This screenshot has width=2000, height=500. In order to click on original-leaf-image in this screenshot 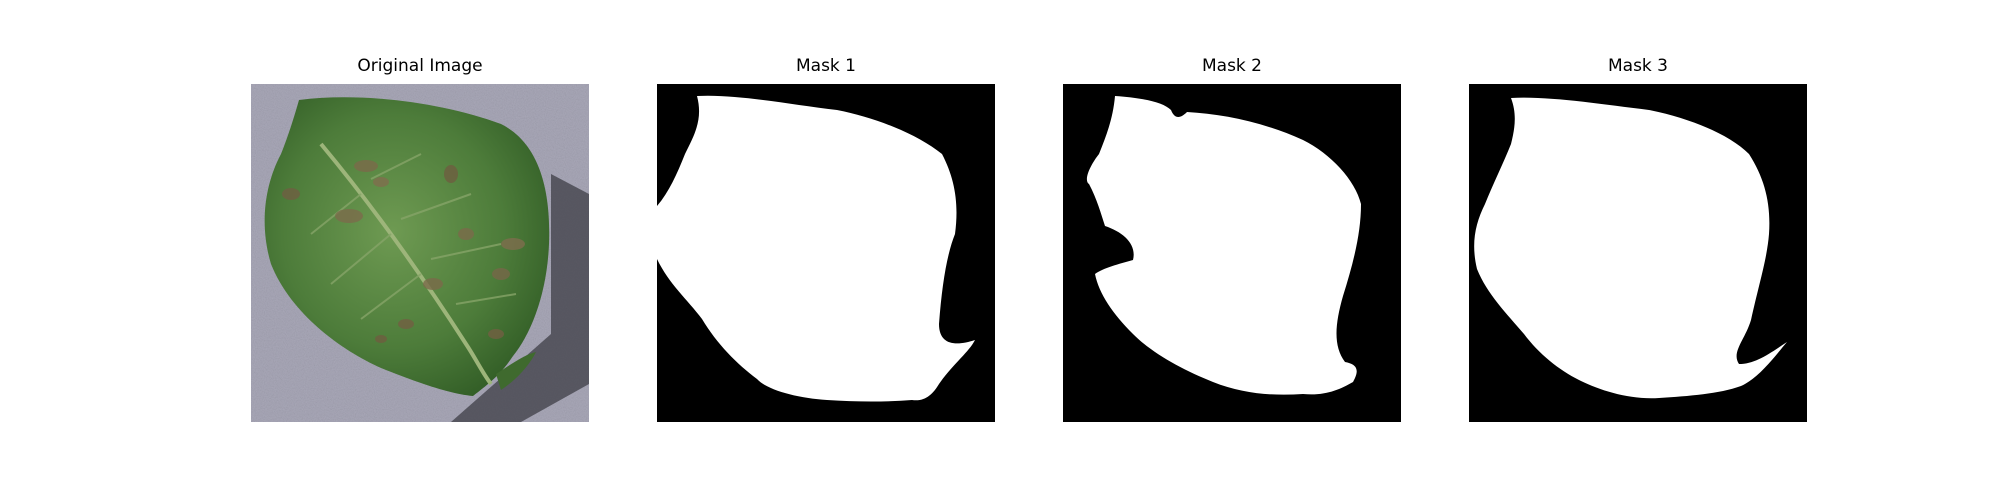, I will do `click(420, 253)`.